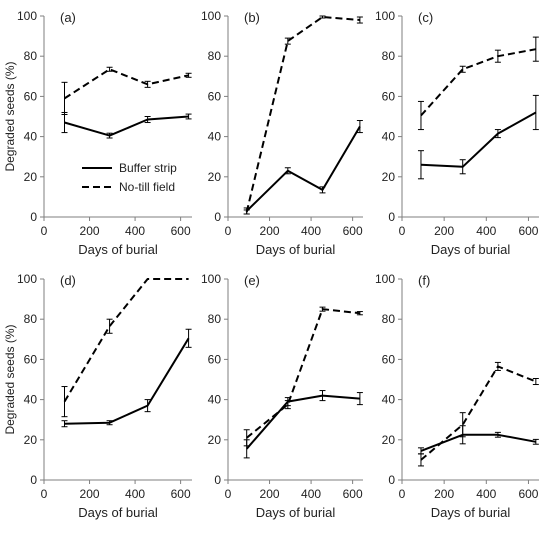 The image size is (550, 534). What do you see at coordinates (129, 177) in the screenshot?
I see `legend: Buffer strip No-till field` at bounding box center [129, 177].